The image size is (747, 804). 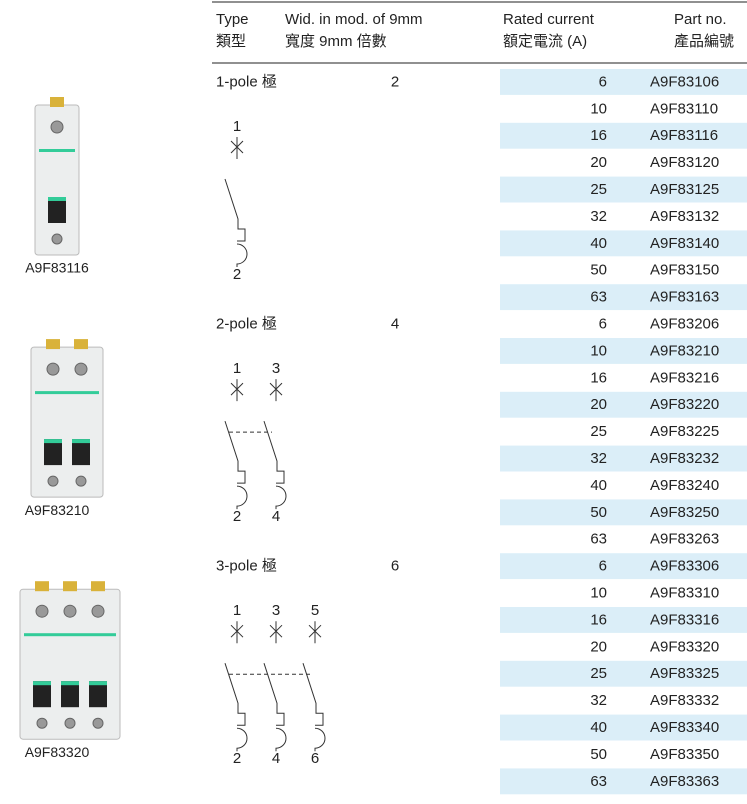 I want to click on width: 4, so click(x=395, y=324).